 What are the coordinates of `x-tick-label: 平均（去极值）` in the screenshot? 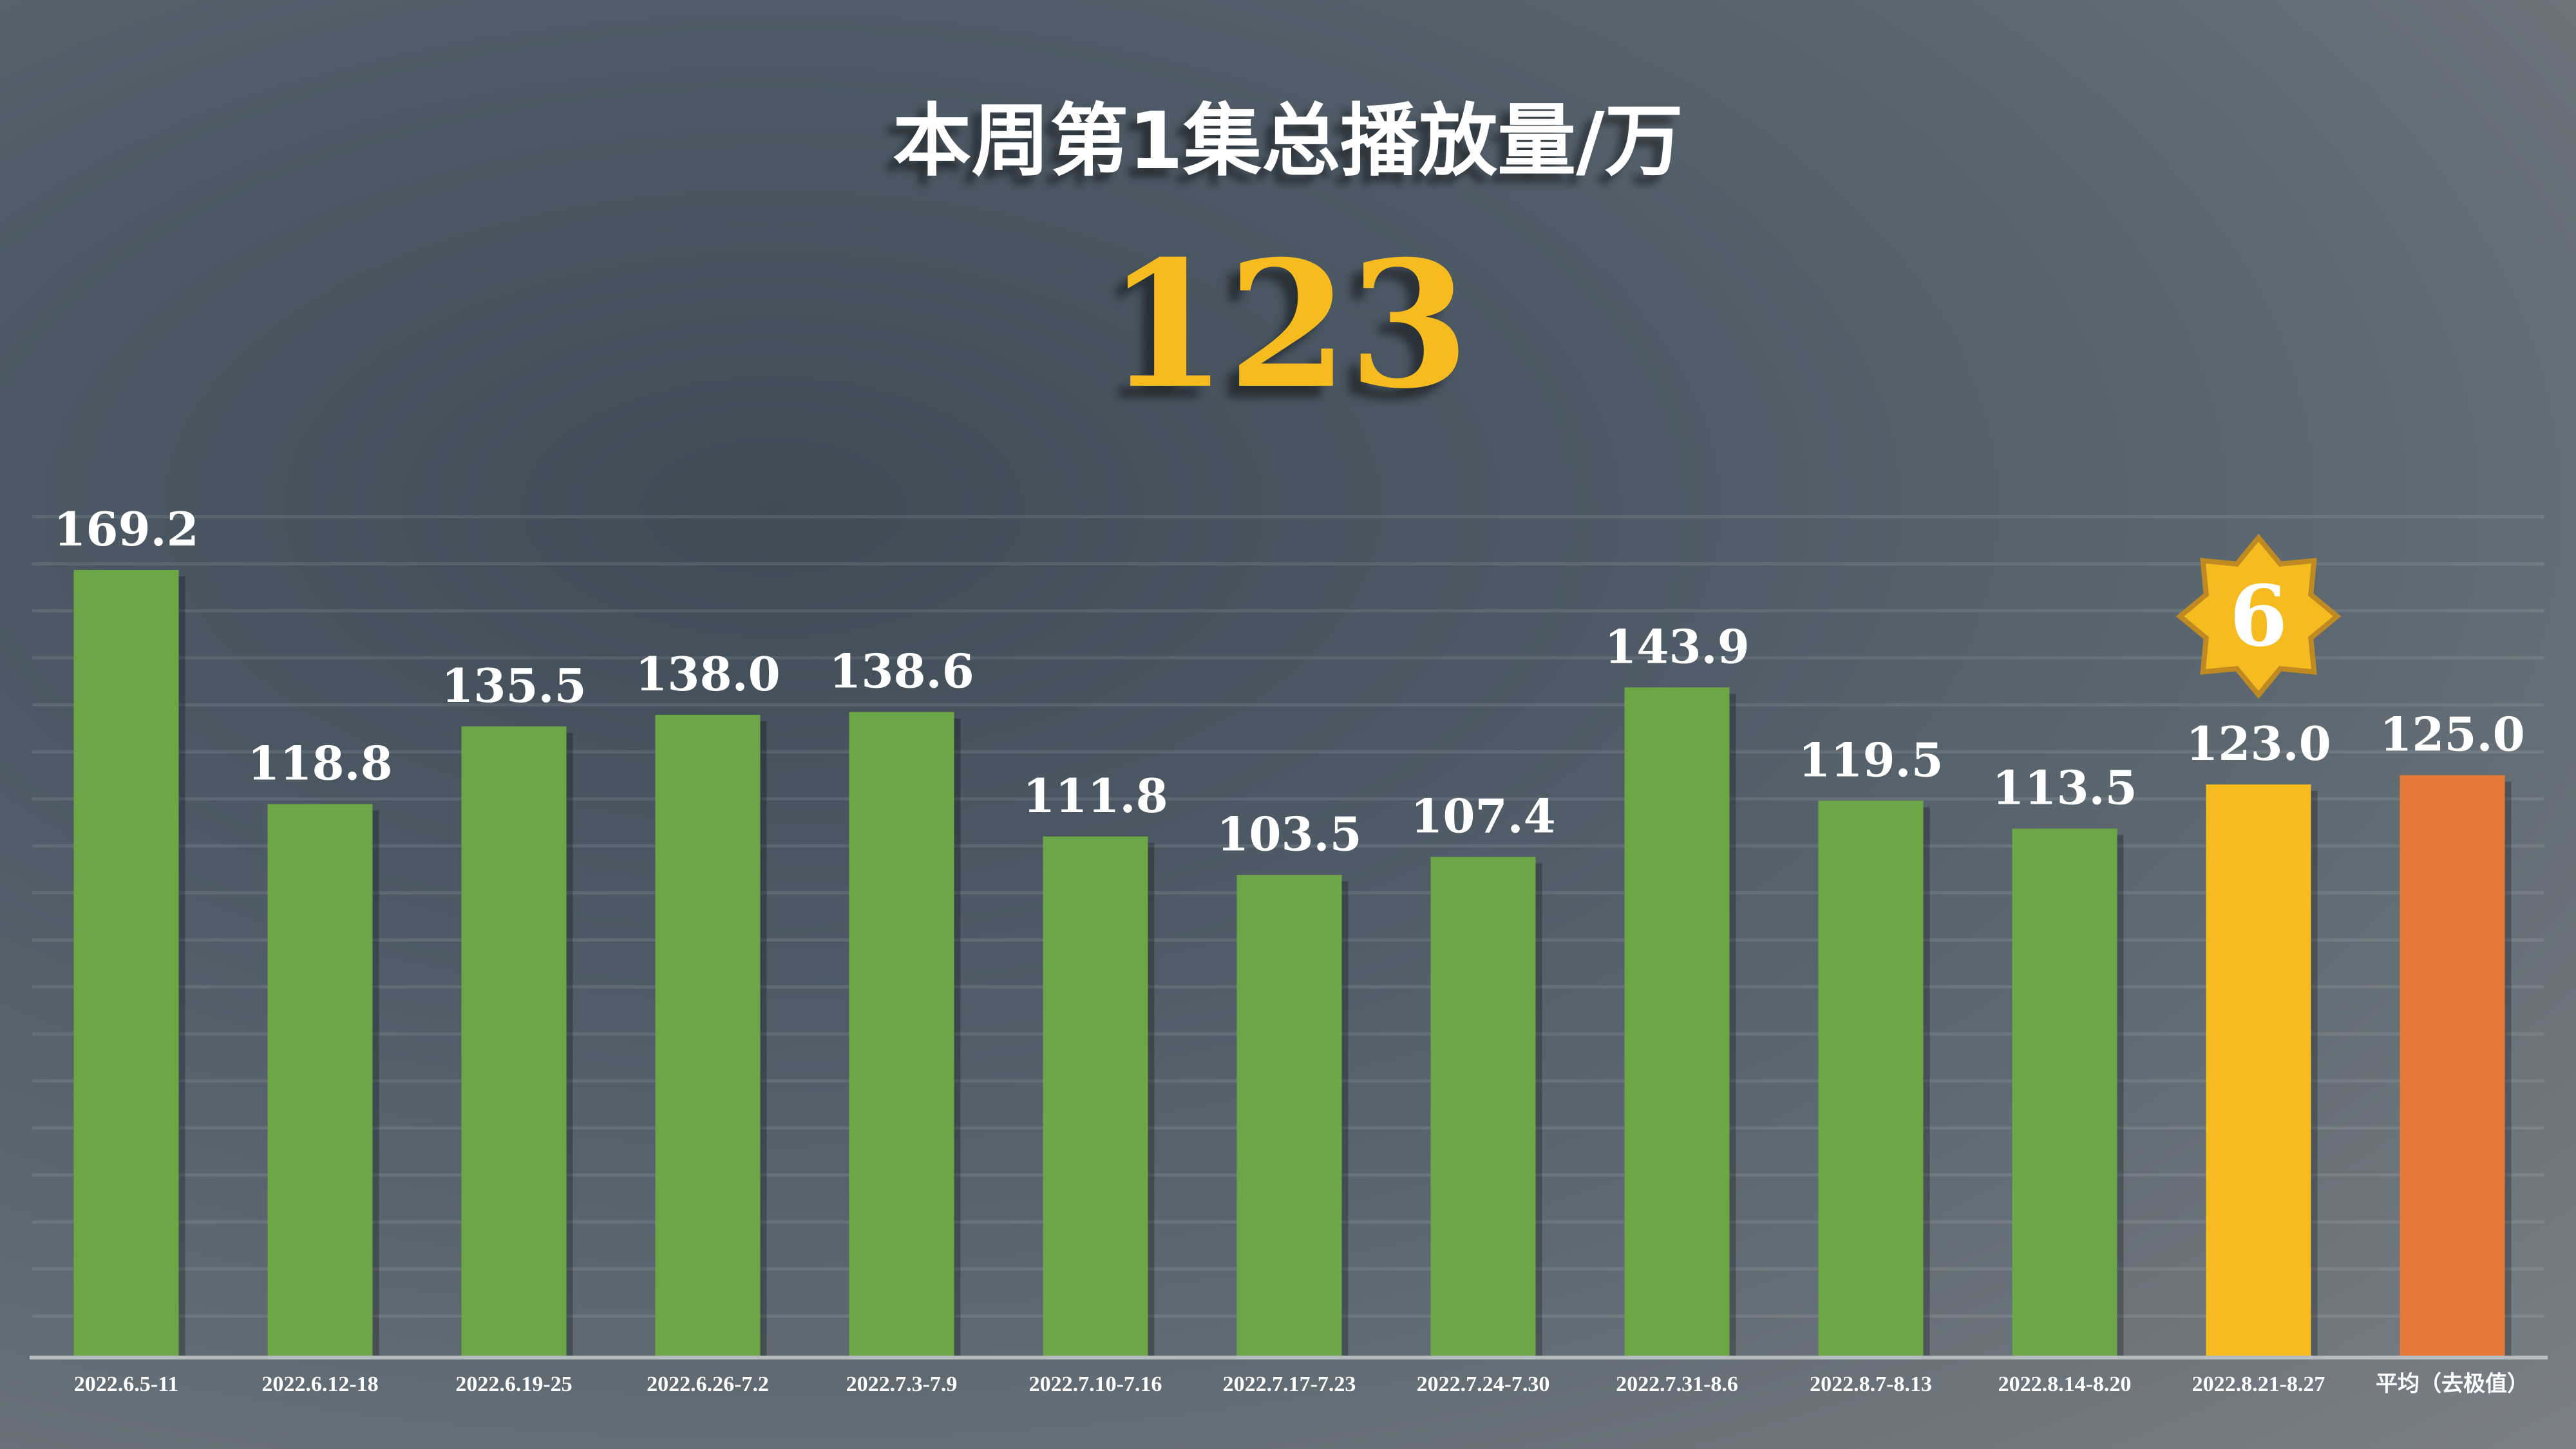 It's located at (2452, 1384).